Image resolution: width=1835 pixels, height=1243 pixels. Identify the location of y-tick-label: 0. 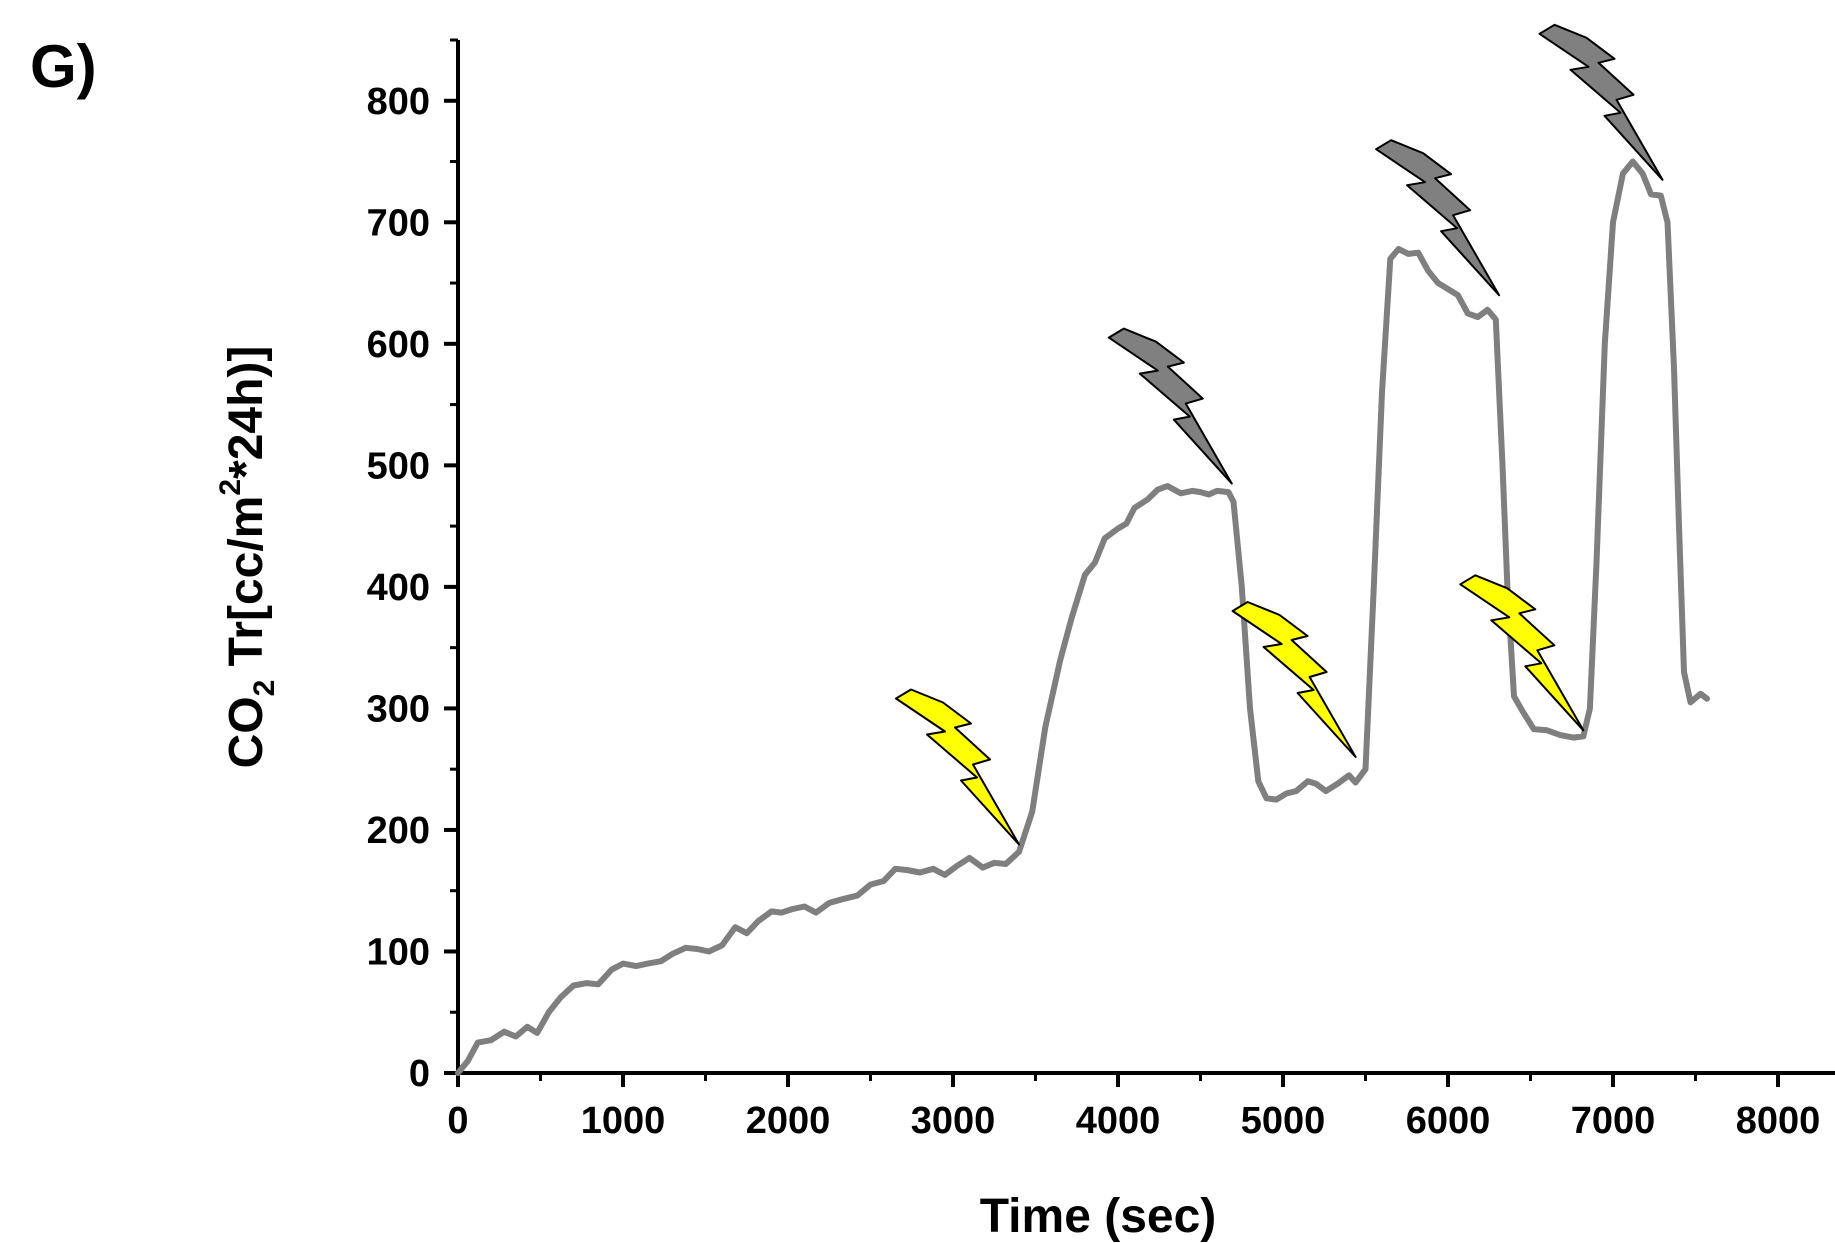
(419, 1074).